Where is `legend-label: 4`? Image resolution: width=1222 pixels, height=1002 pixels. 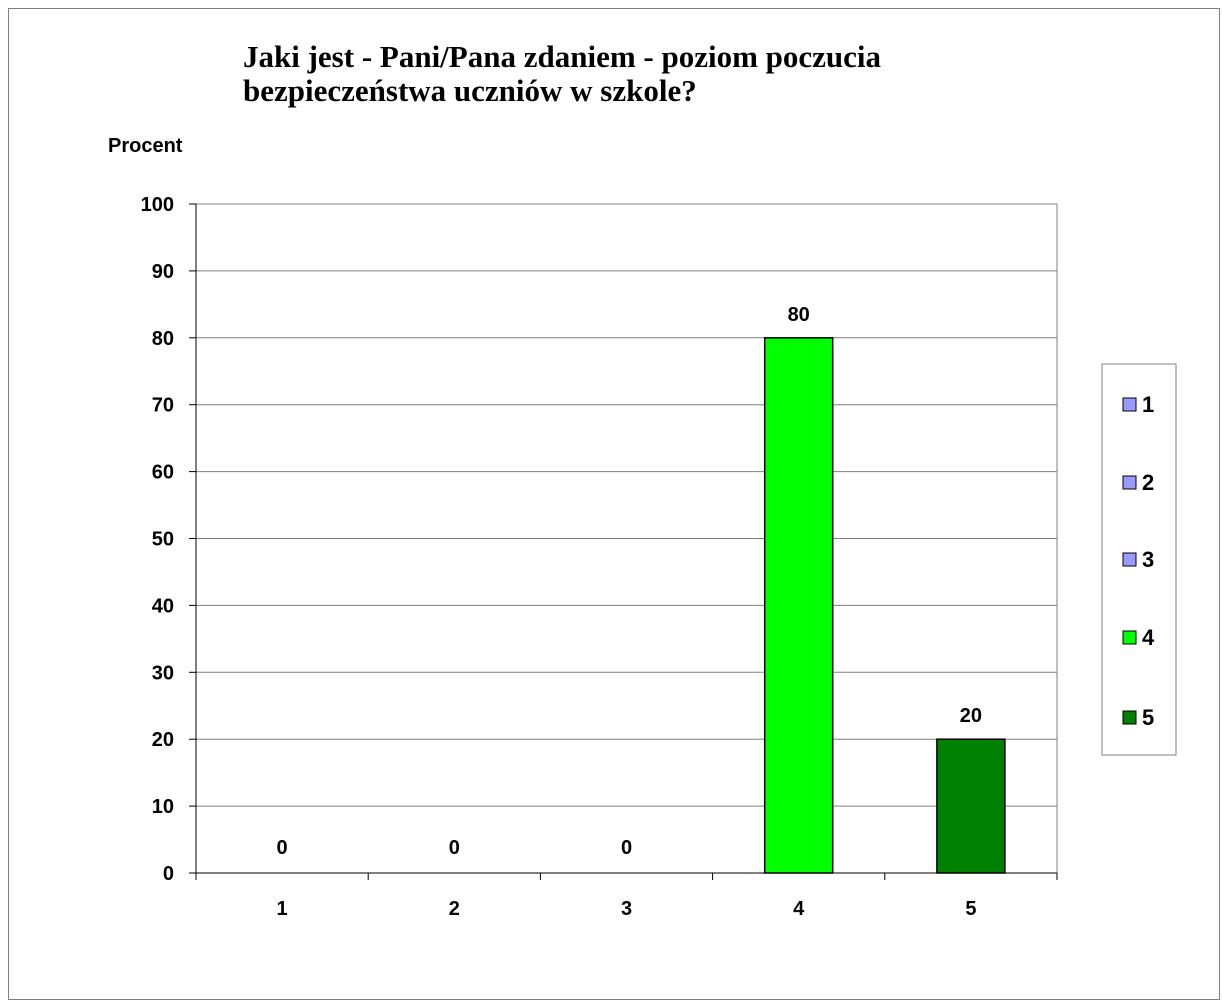 legend-label: 4 is located at coordinates (1148, 637).